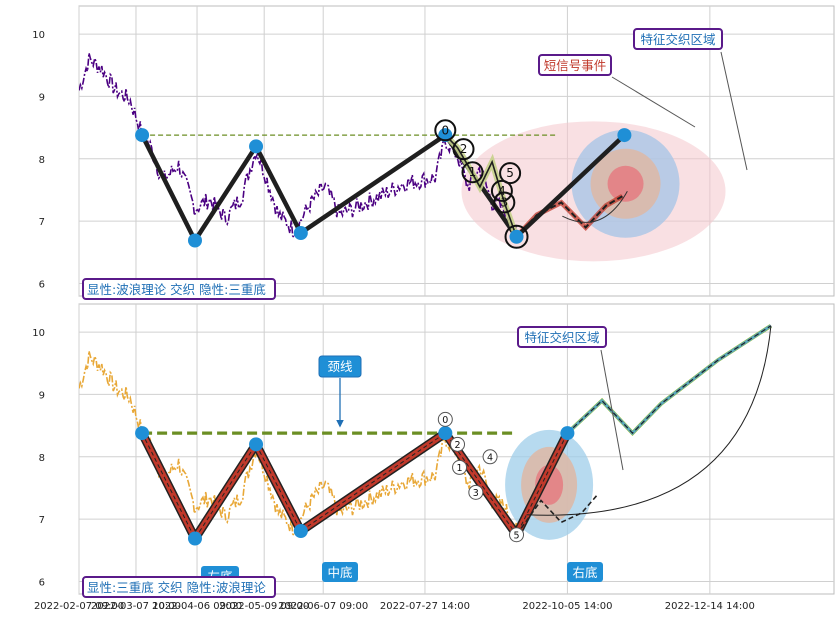 This screenshot has width=839, height=617. I want to click on last-point-circle, so click(516, 236).